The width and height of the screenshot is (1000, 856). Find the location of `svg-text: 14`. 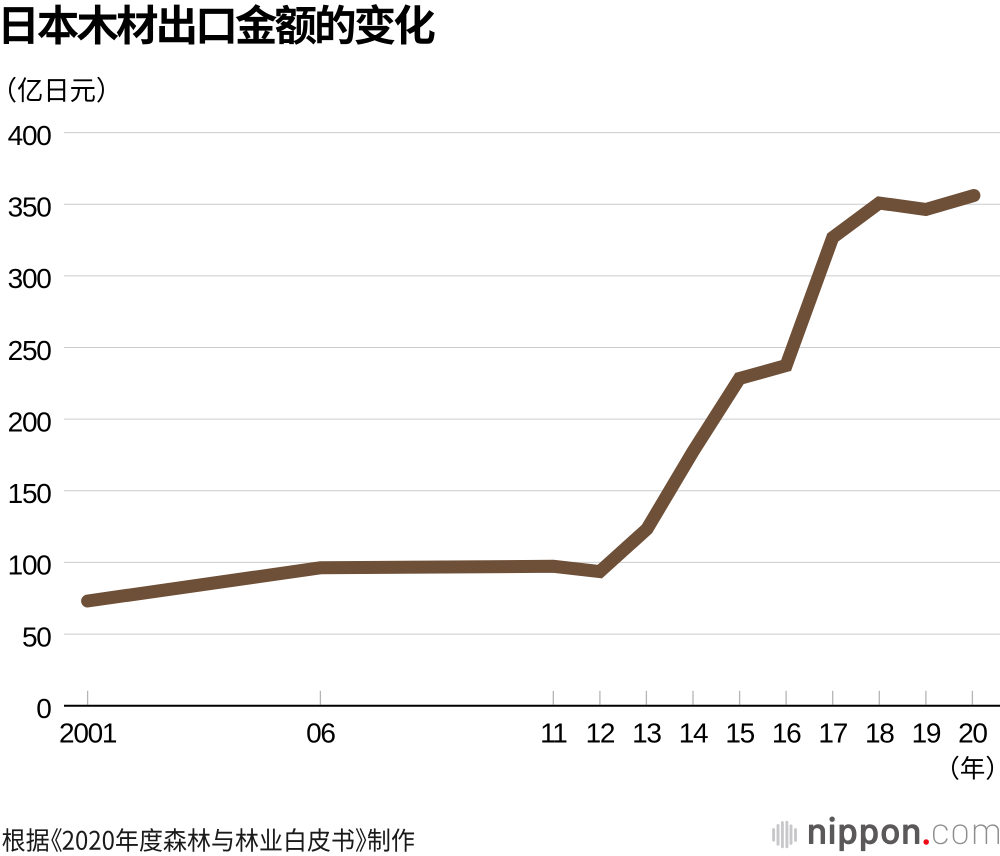

svg-text: 14 is located at coordinates (693, 733).